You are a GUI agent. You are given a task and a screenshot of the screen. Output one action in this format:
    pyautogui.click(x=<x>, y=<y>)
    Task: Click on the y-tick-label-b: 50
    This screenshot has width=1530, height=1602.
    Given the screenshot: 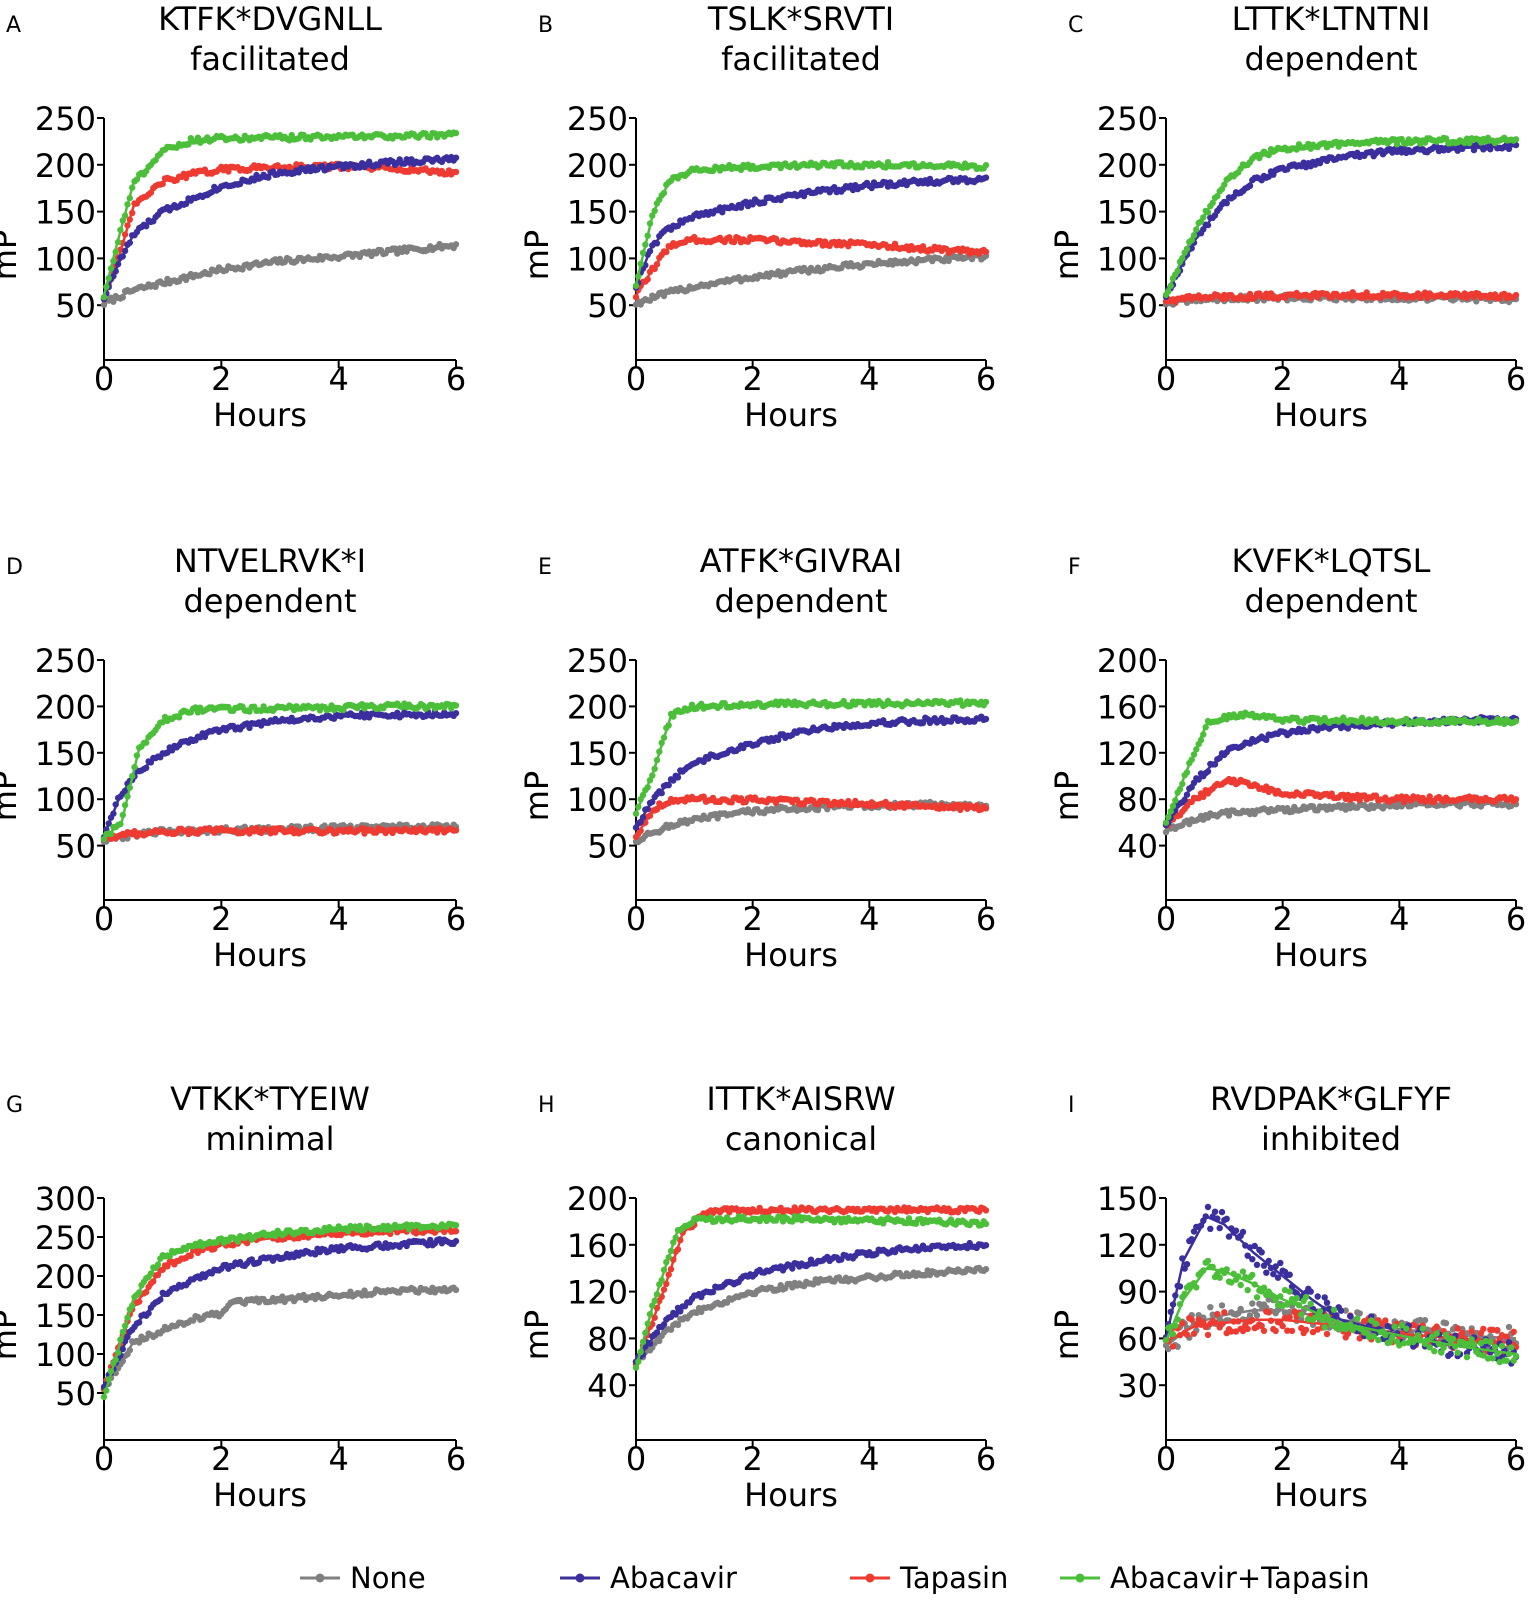 What is the action you would take?
    pyautogui.click(x=607, y=306)
    